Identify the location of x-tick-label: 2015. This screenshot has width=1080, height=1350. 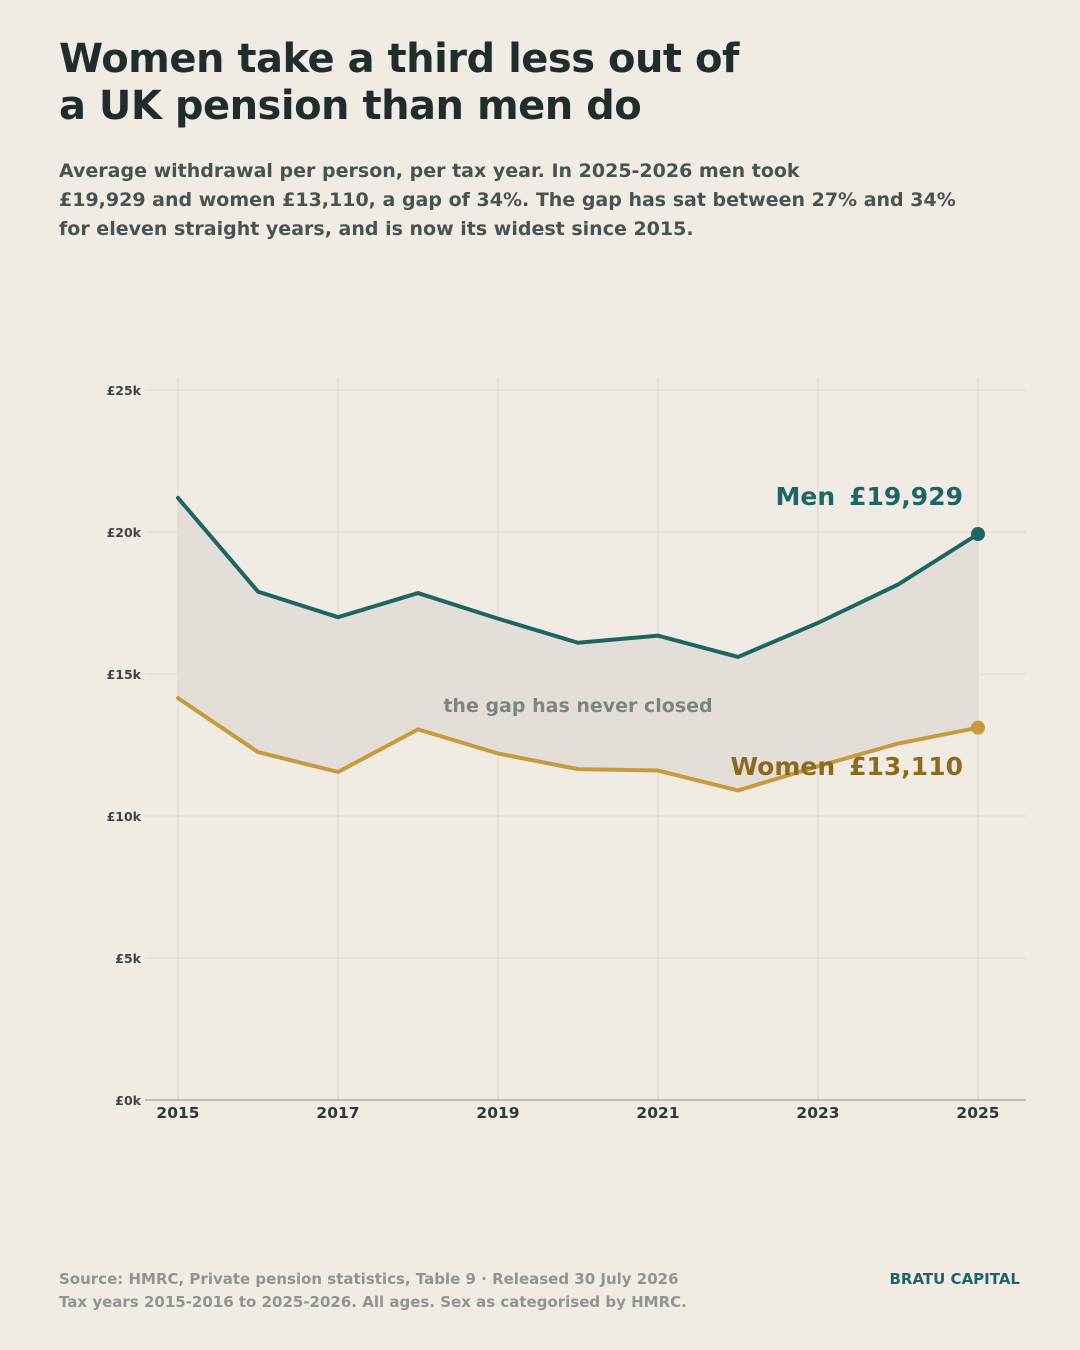
(177, 1113).